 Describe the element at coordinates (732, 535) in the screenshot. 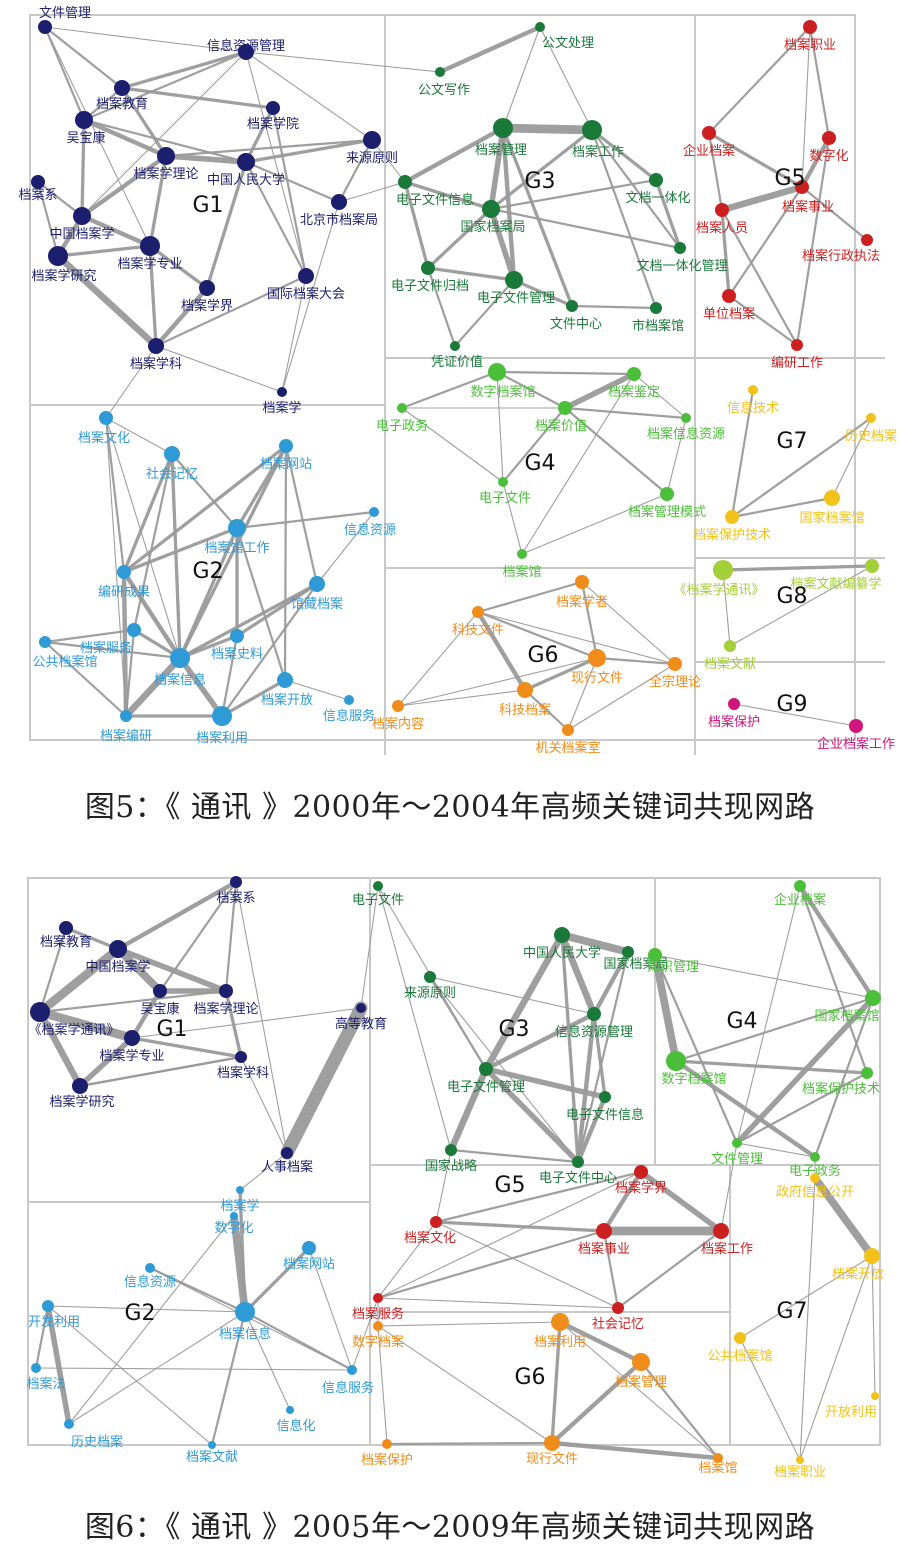

I see `node-label: 档案保护技术` at that location.